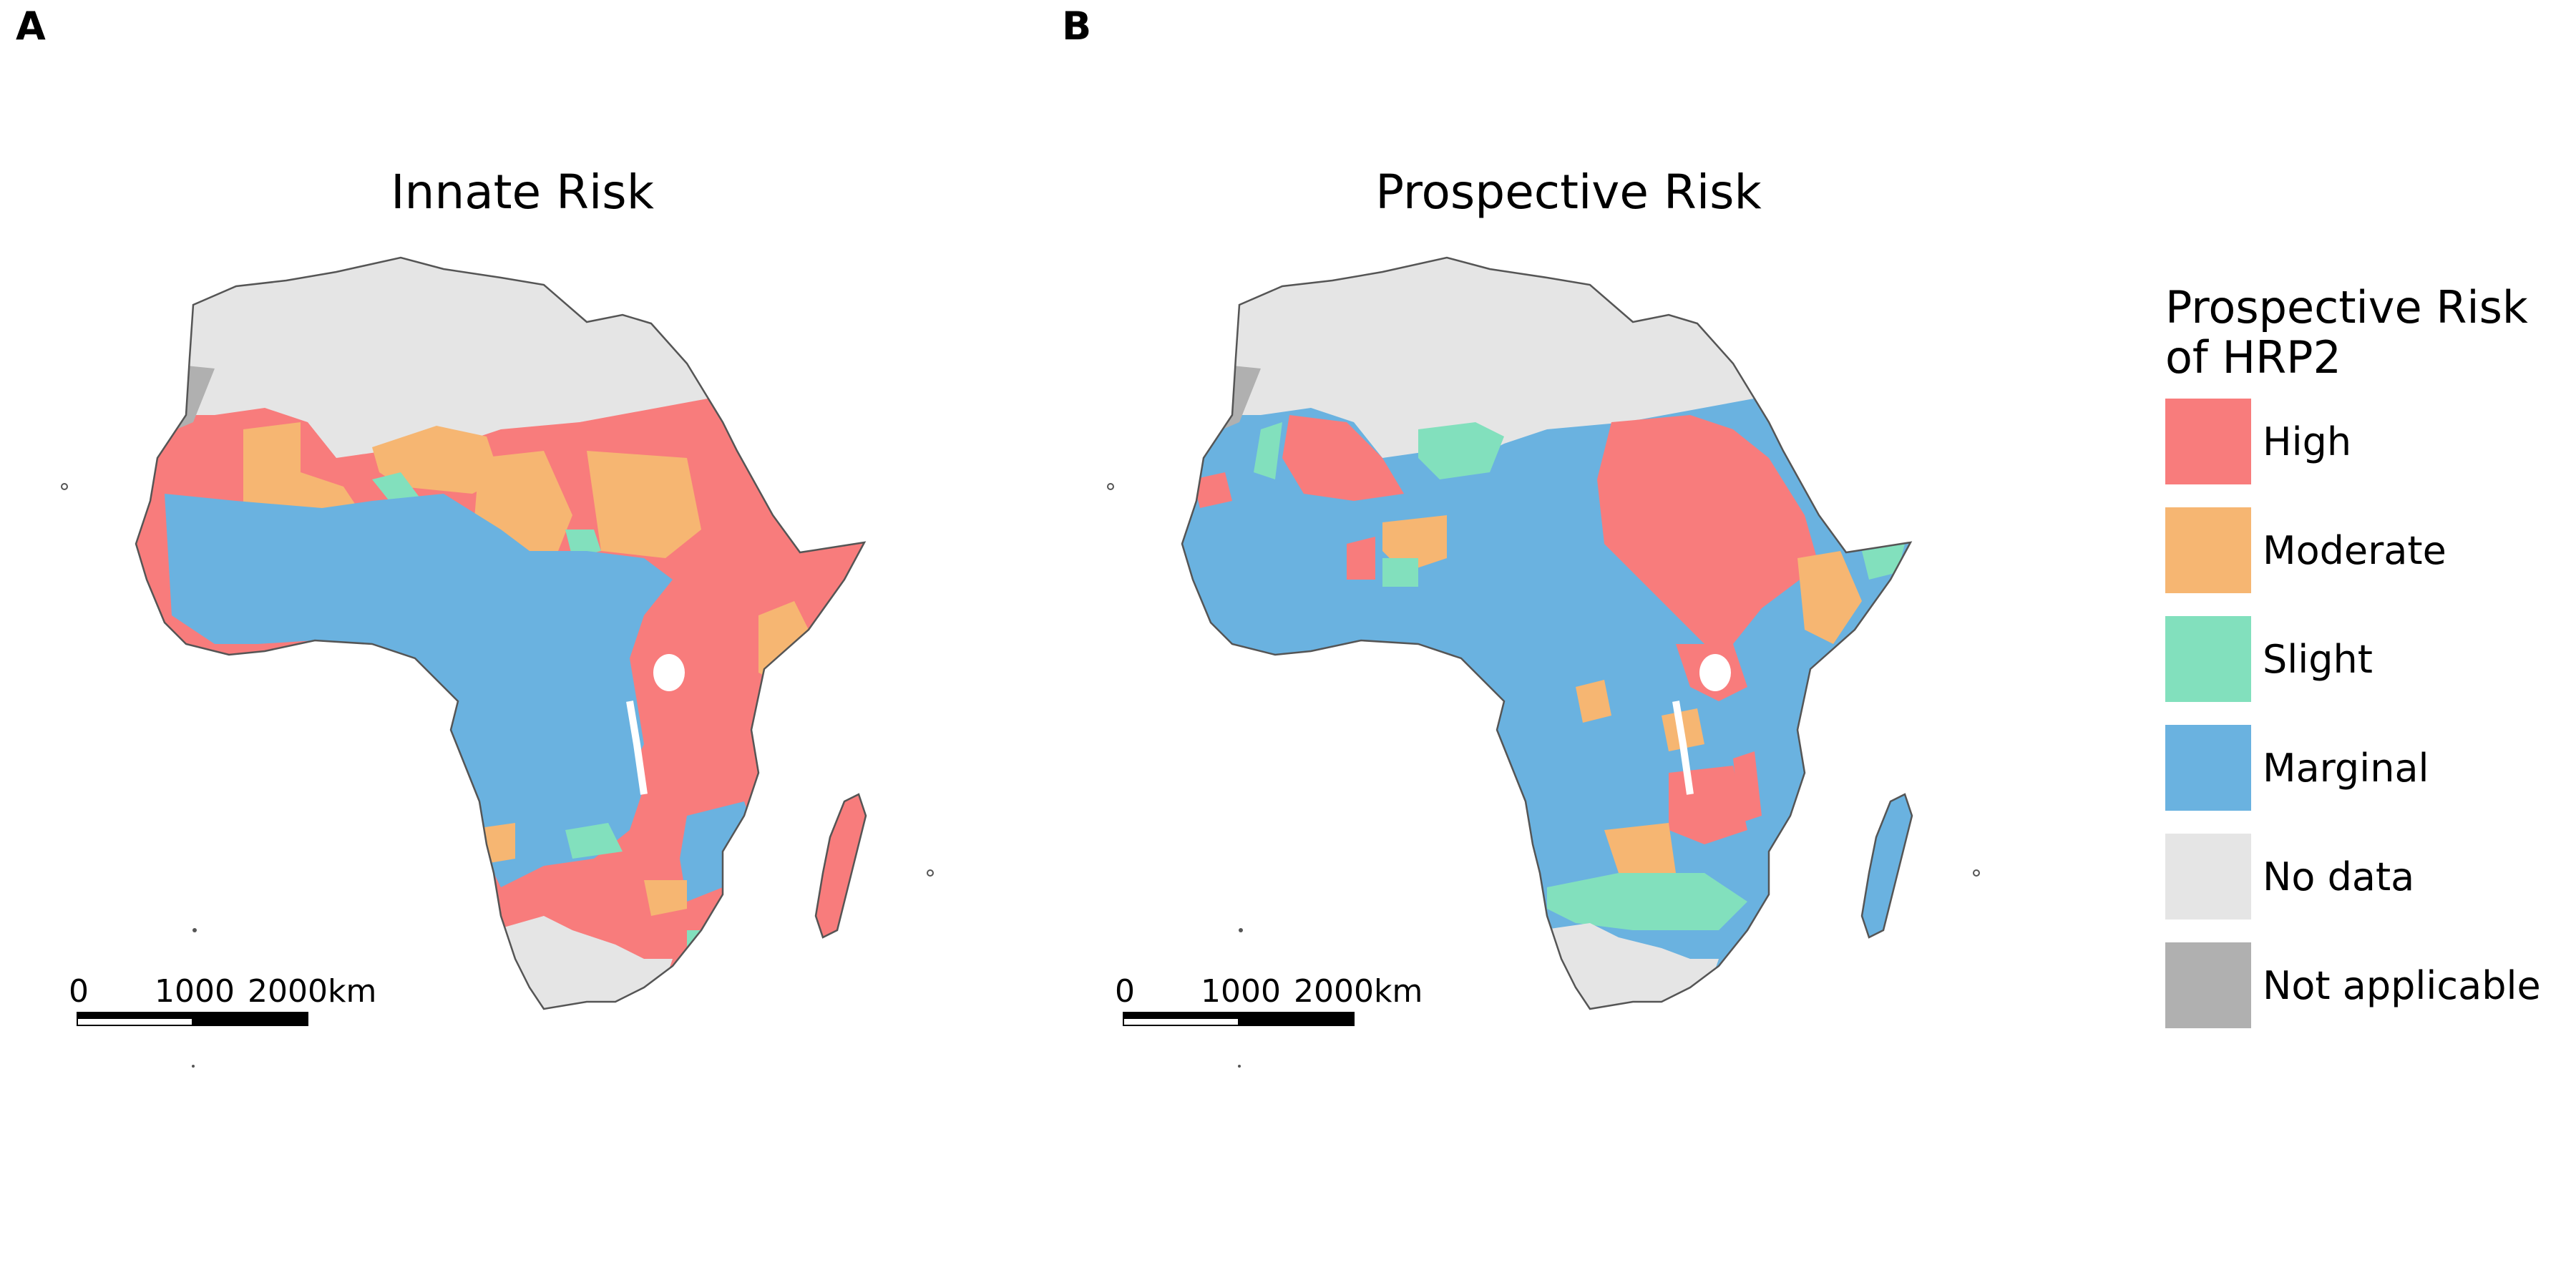 This screenshot has width=2576, height=1288. What do you see at coordinates (2208, 550) in the screenshot?
I see `legend-swatch-moderate` at bounding box center [2208, 550].